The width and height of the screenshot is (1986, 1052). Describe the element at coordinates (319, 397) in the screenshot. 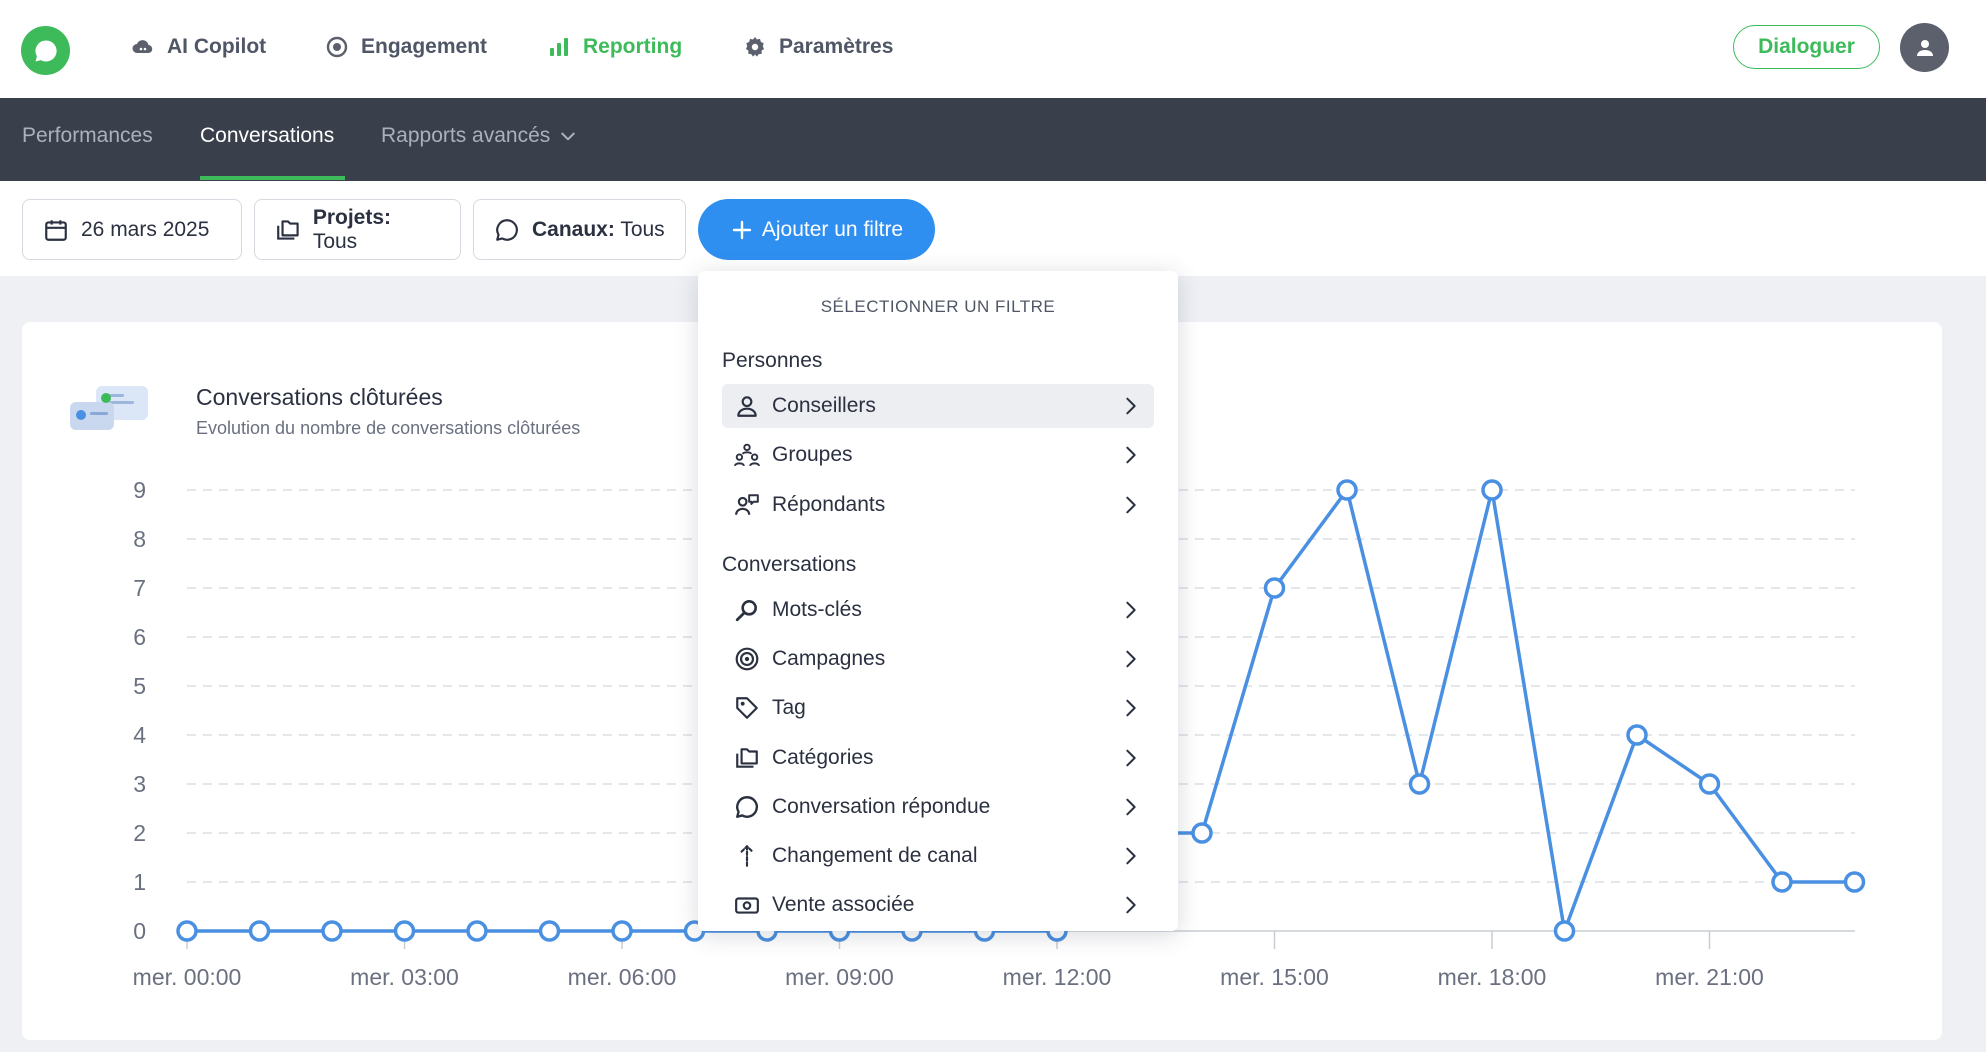

I see `card-title: Conversations clôturées` at that location.